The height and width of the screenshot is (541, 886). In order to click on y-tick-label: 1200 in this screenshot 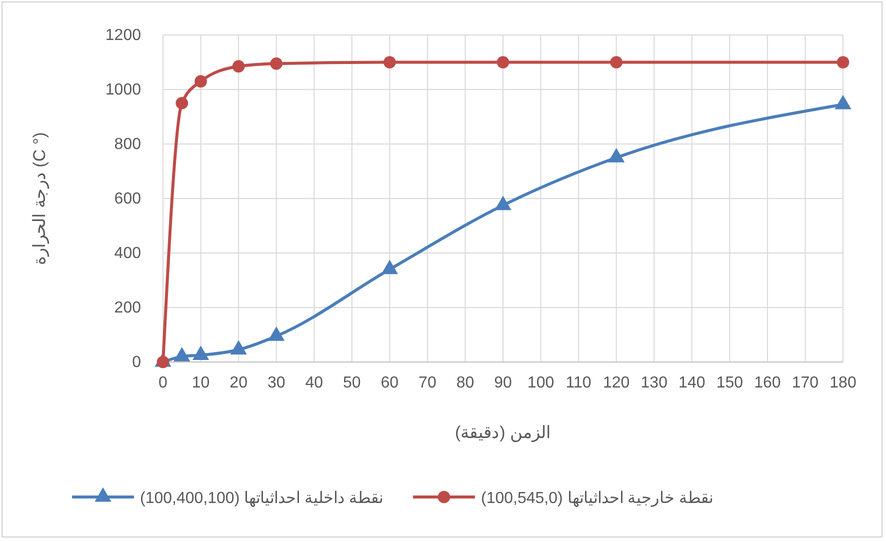, I will do `click(123, 35)`.